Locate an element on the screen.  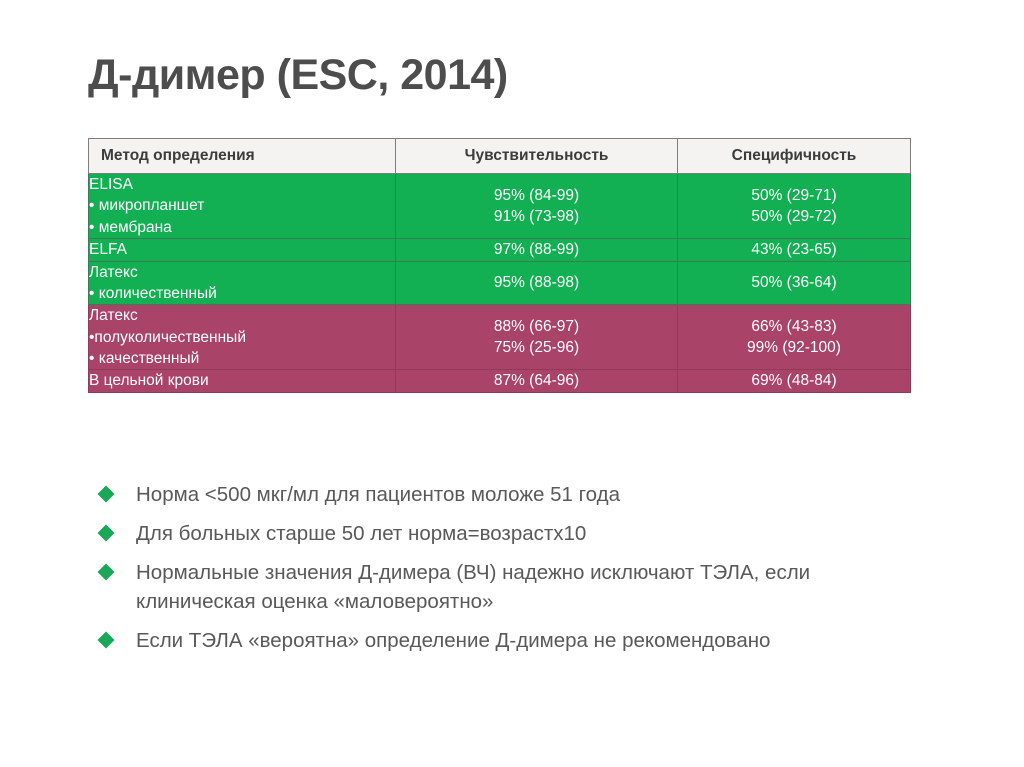
specificity-cell: 43% (23-65) is located at coordinates (794, 250).